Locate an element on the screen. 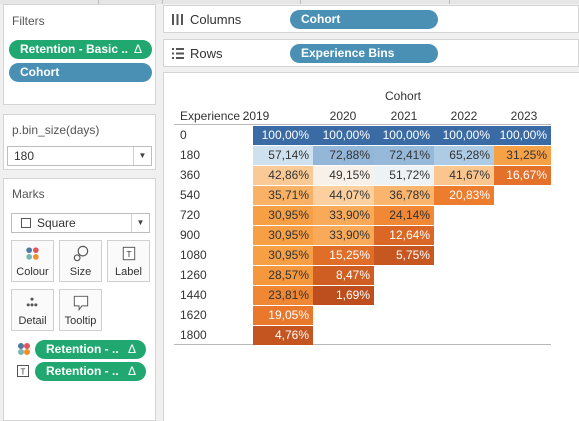 The image size is (579, 421). mark-type-label: Square is located at coordinates (56, 223).